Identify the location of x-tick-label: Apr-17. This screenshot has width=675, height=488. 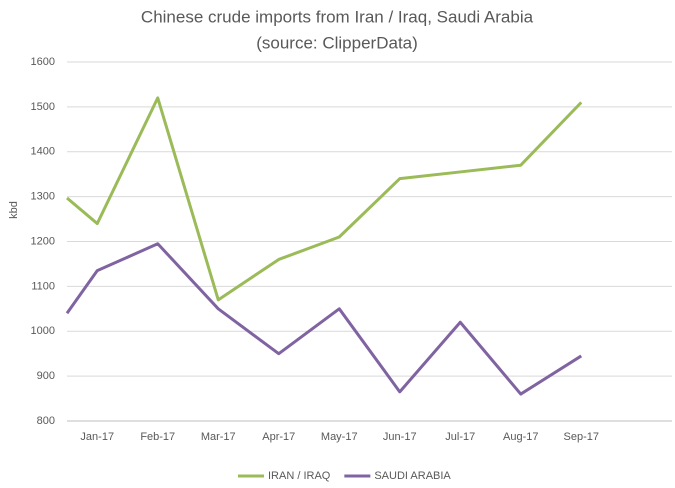
(278, 437).